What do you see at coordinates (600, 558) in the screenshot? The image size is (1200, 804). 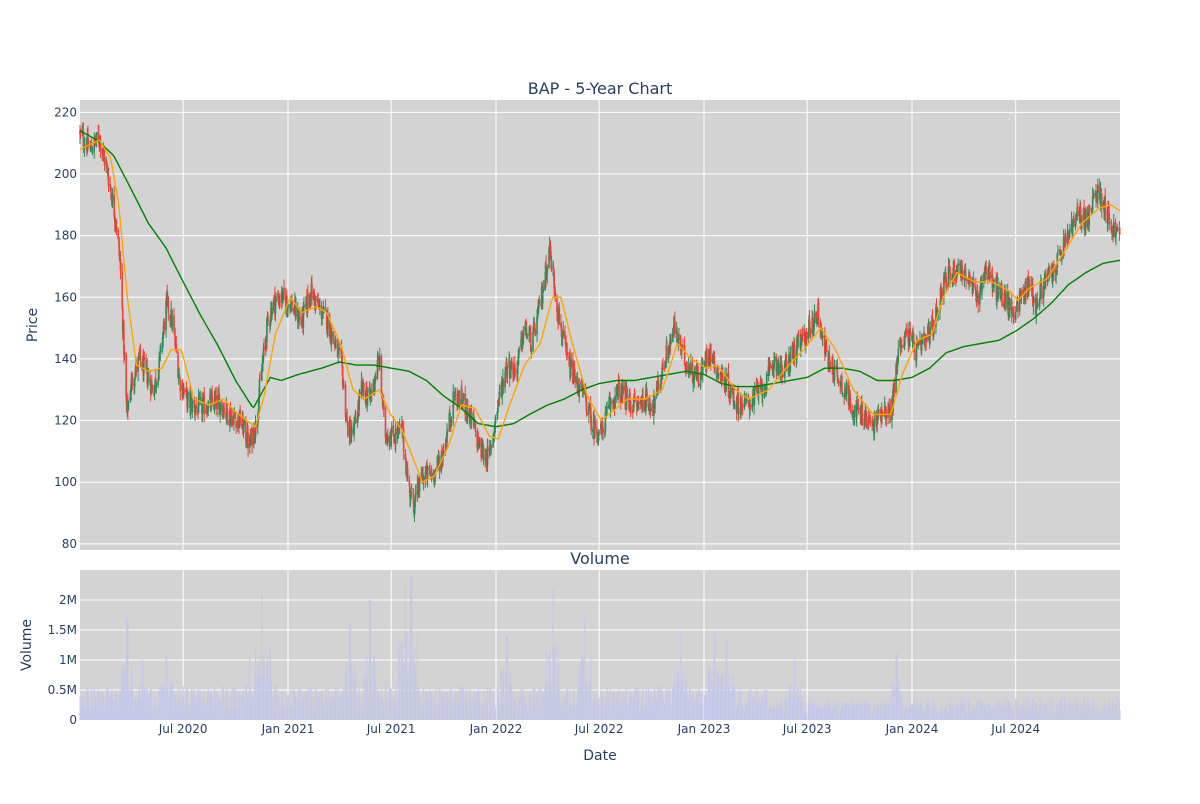 I see `volume-chart-title: Volume` at bounding box center [600, 558].